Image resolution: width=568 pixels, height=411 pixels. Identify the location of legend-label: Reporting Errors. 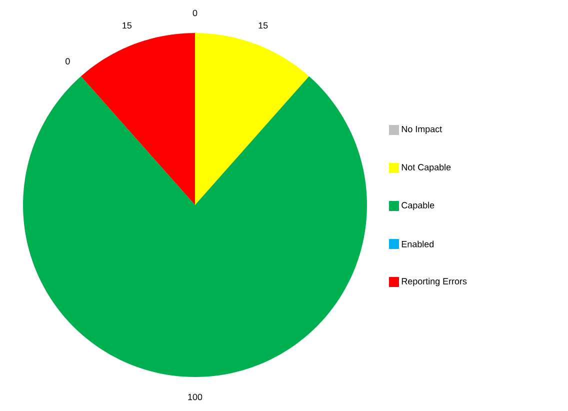
(434, 282).